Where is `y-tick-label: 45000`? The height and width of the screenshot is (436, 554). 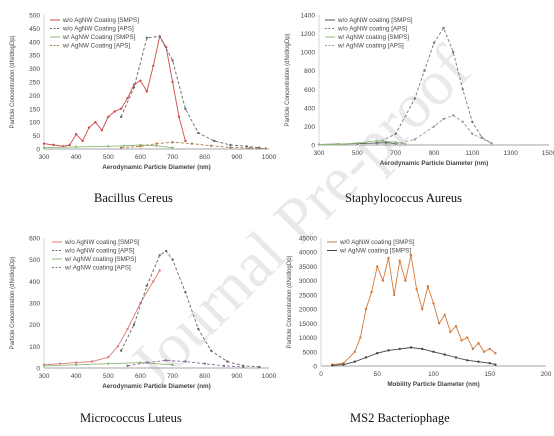 y-tick-label: 45000 is located at coordinates (308, 239).